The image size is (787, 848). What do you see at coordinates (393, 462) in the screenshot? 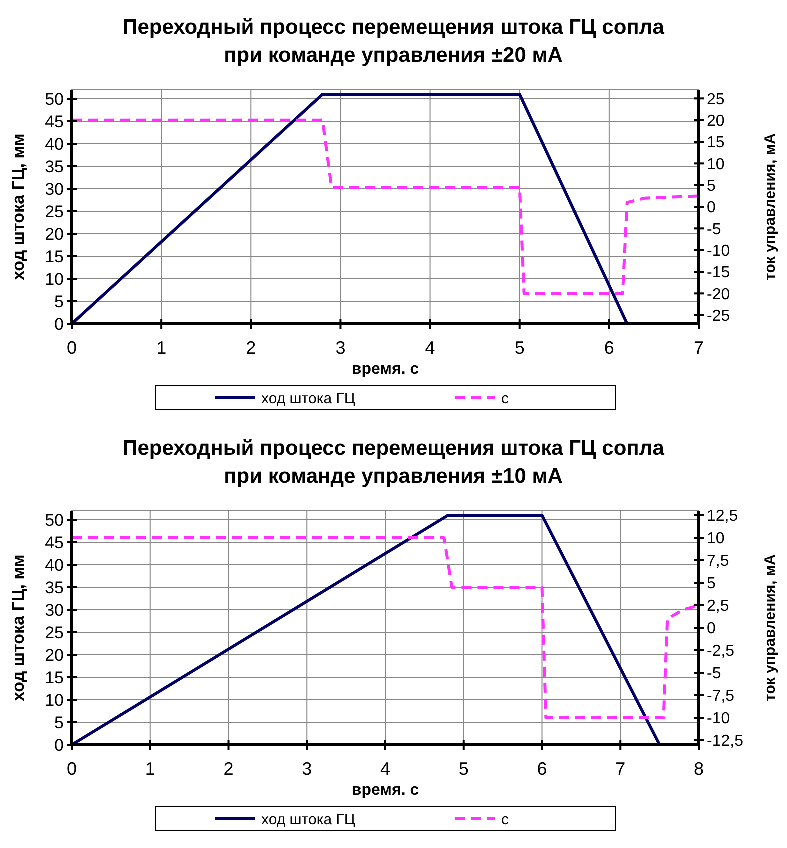
I see `chart-title: Переходный процесс перемещения штока ГЦ сопла при команде управления ±10 мА` at bounding box center [393, 462].